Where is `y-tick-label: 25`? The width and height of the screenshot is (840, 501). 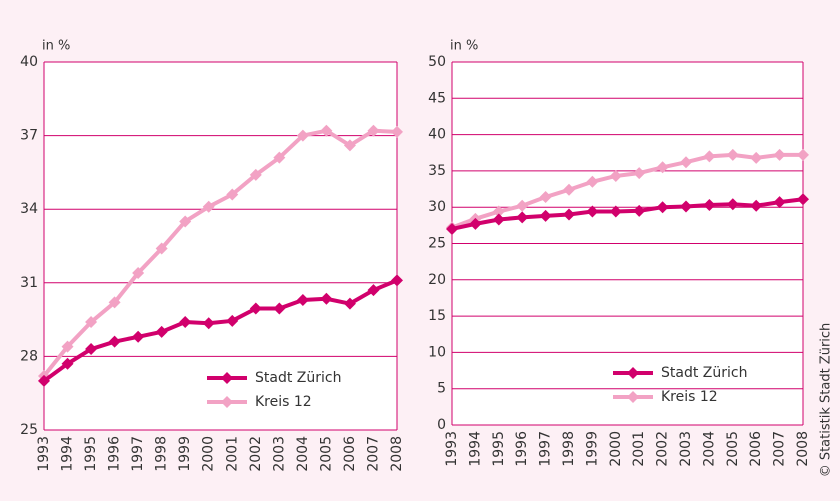 y-tick-label: 25 is located at coordinates (29, 430).